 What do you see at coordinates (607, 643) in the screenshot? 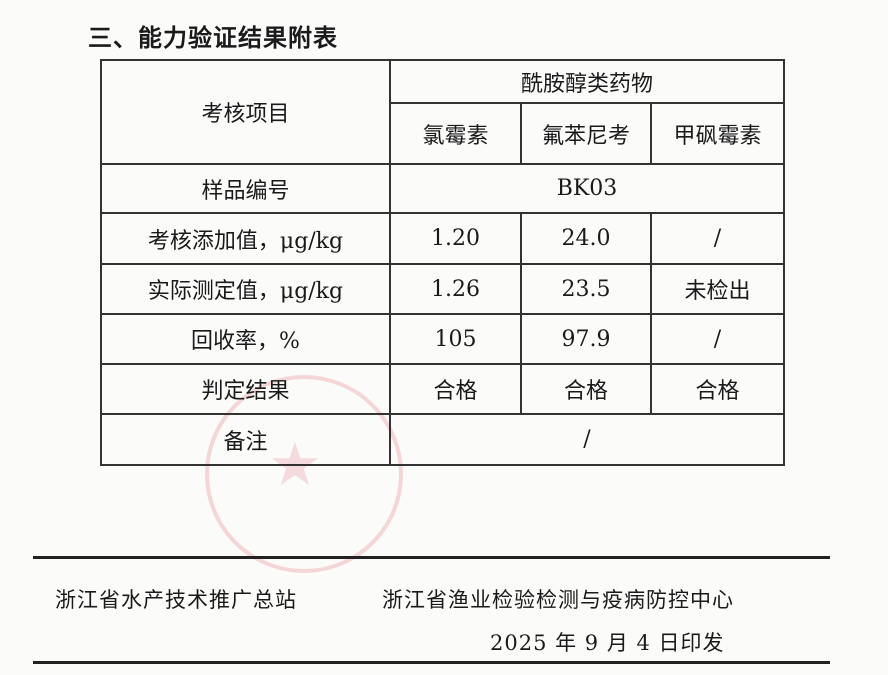
I see `issue-date: 2025 年 9 月 4 日印发` at bounding box center [607, 643].